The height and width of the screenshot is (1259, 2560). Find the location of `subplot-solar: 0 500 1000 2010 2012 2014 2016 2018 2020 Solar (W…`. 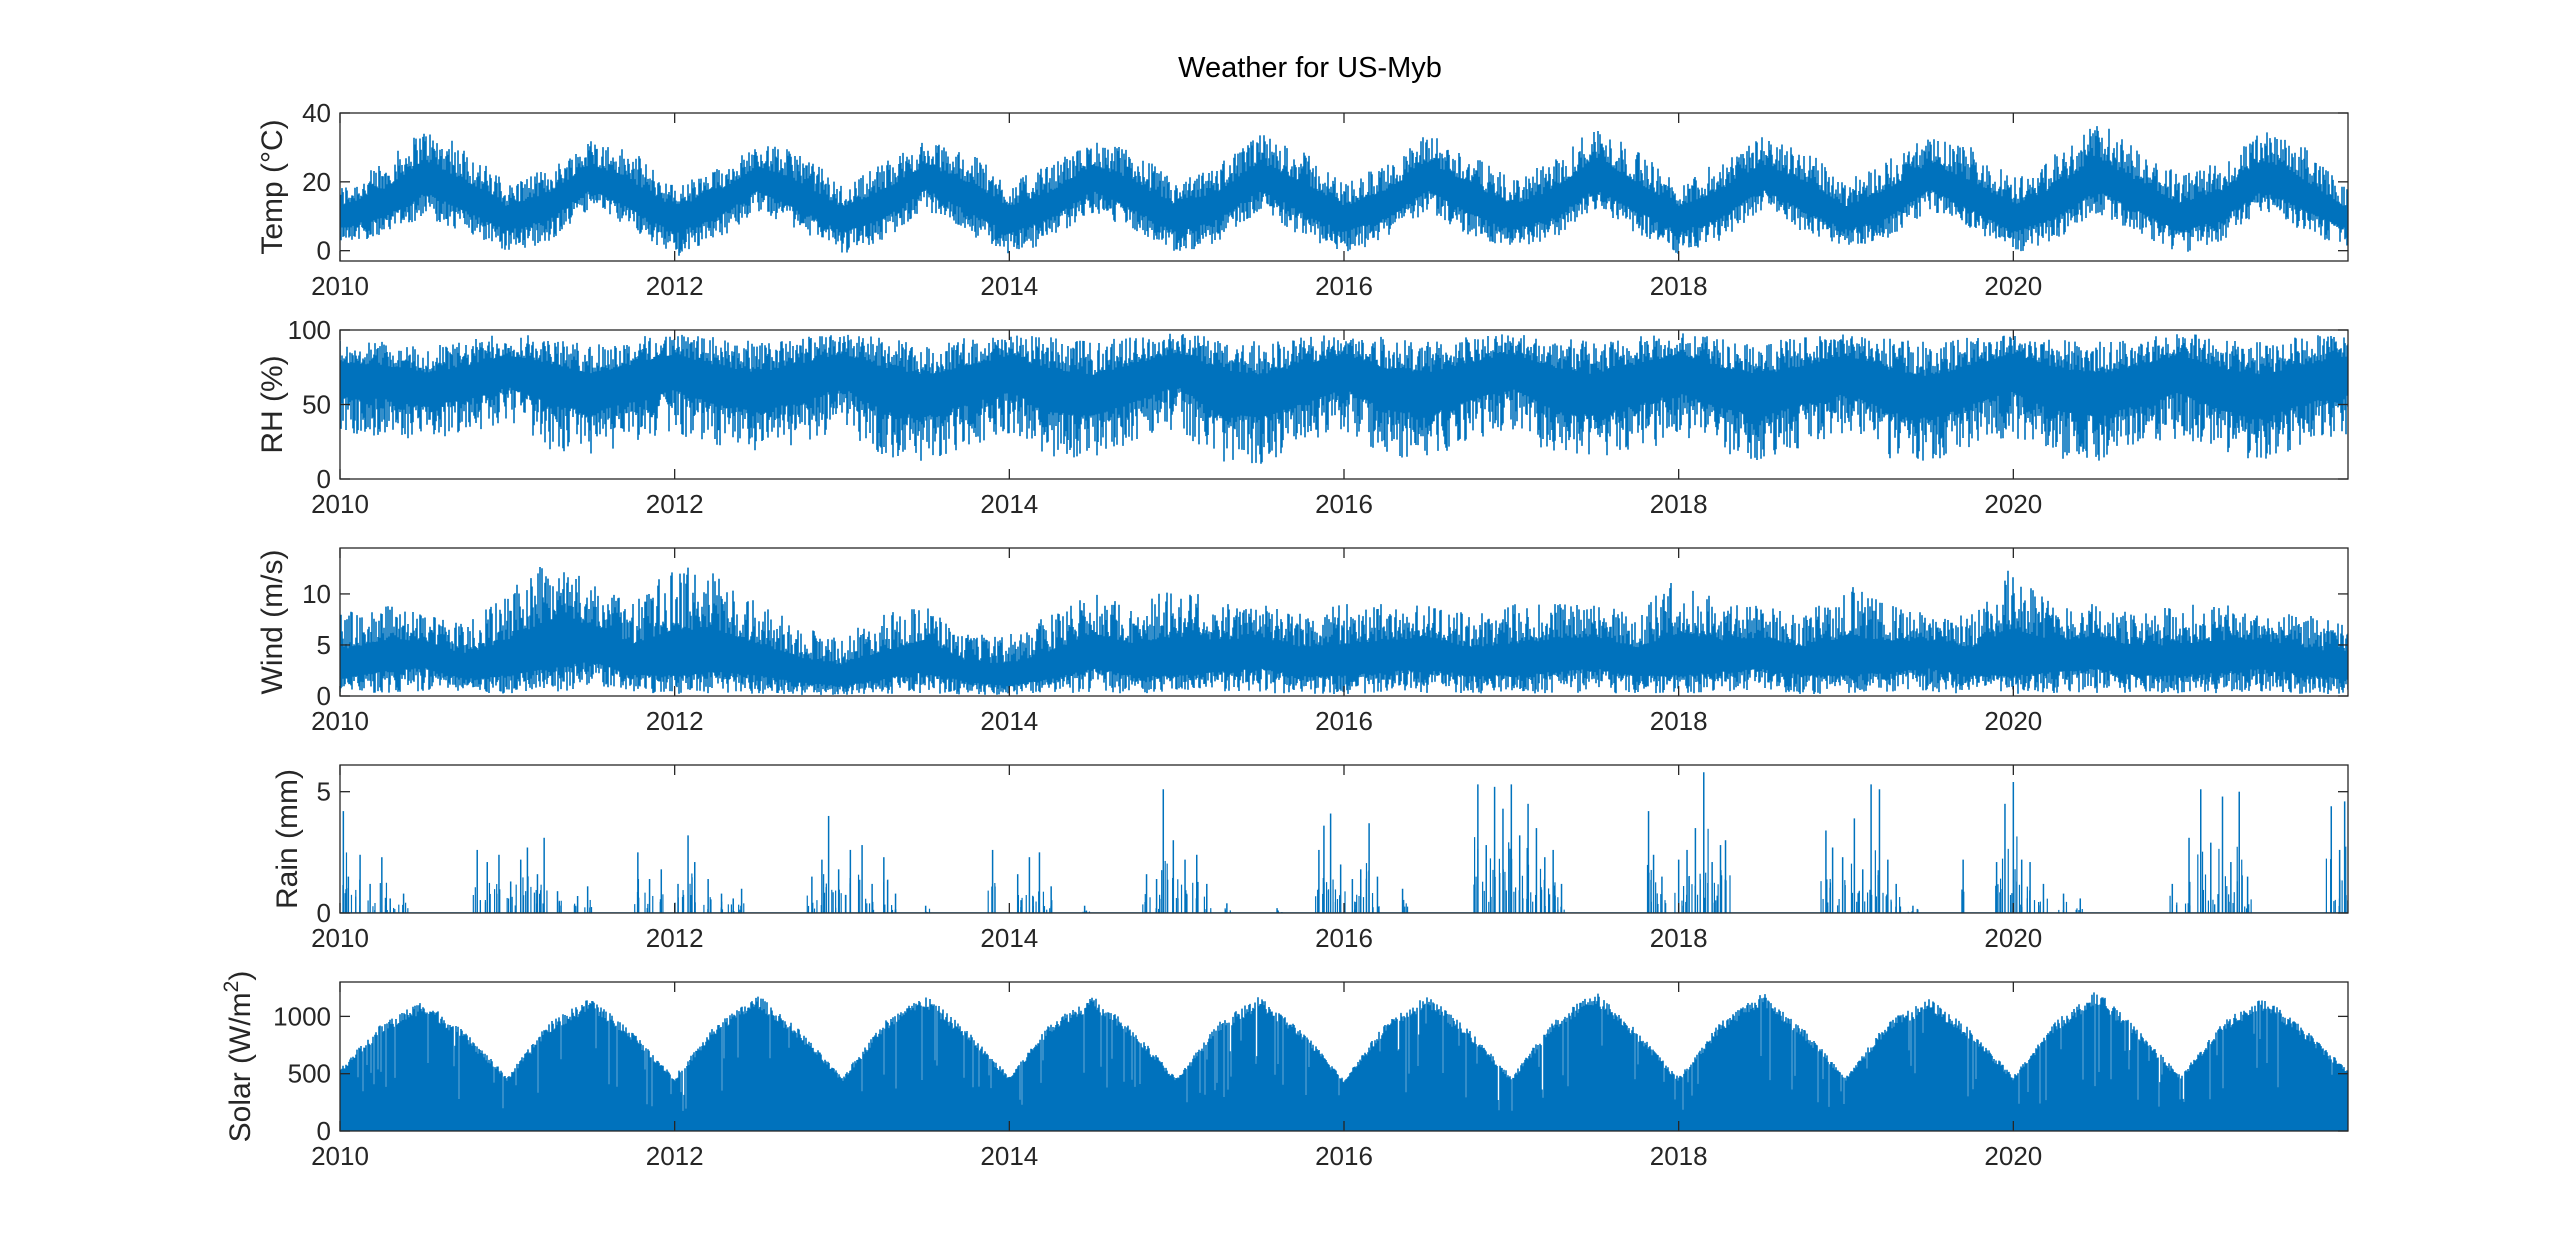

subplot-solar: 0 500 1000 2010 2012 2014 2016 2018 2020 Solar (W… is located at coordinates (1284, 1071).